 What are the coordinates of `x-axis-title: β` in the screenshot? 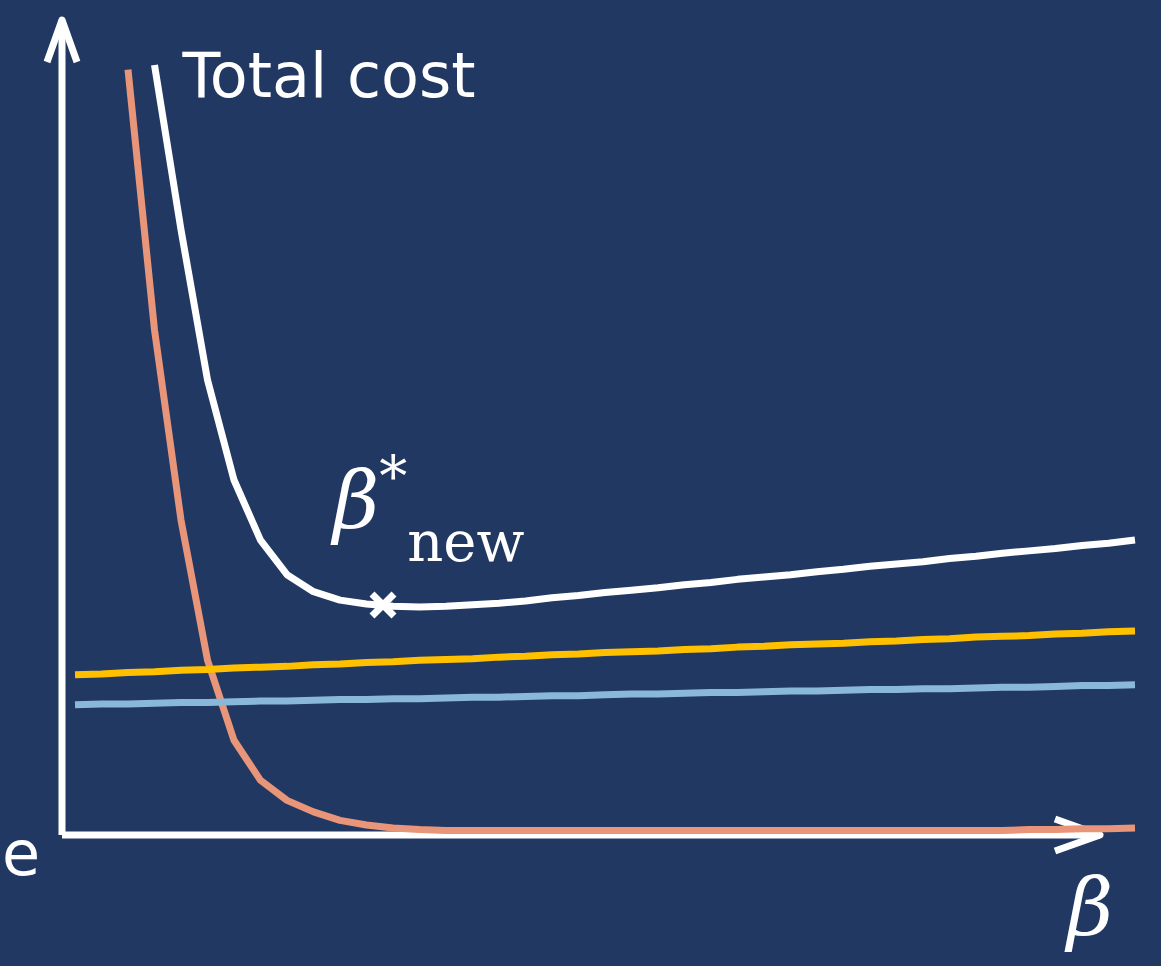 It's located at (1088, 907).